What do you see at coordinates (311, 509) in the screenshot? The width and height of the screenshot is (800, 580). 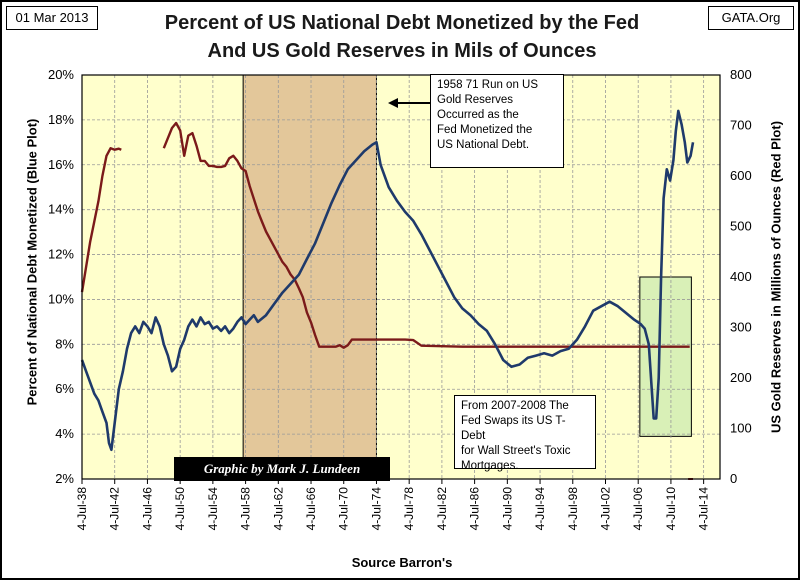 I see `x-tick-label: 4-Jul-66` at bounding box center [311, 509].